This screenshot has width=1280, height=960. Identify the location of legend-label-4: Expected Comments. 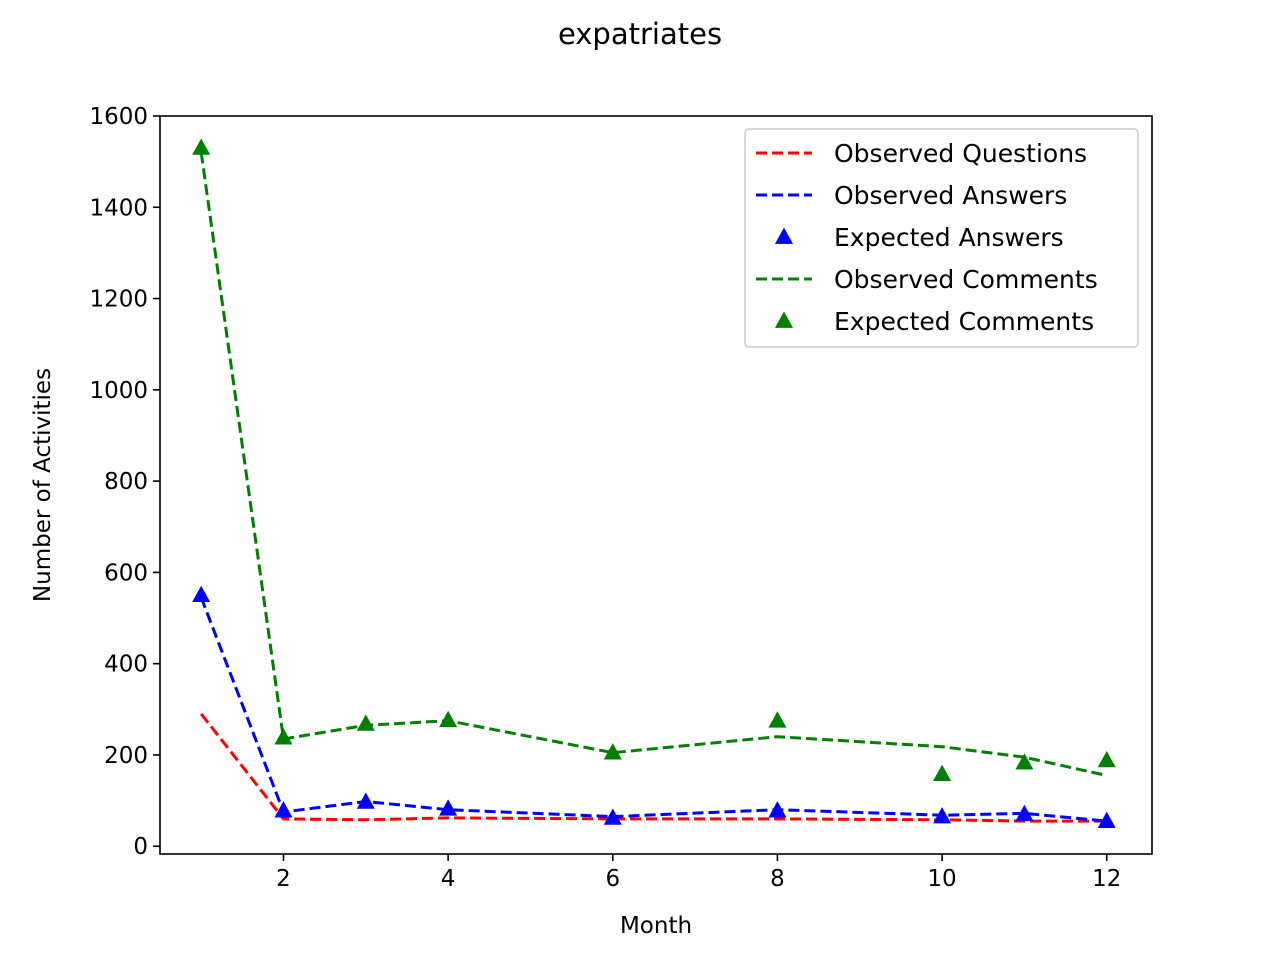
(964, 321).